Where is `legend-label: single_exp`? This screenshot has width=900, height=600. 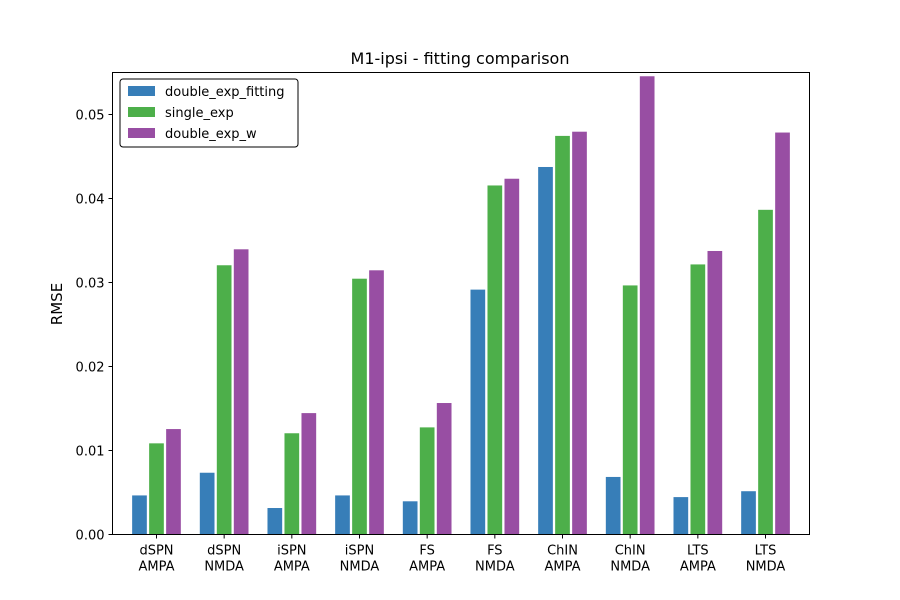 legend-label: single_exp is located at coordinates (199, 113).